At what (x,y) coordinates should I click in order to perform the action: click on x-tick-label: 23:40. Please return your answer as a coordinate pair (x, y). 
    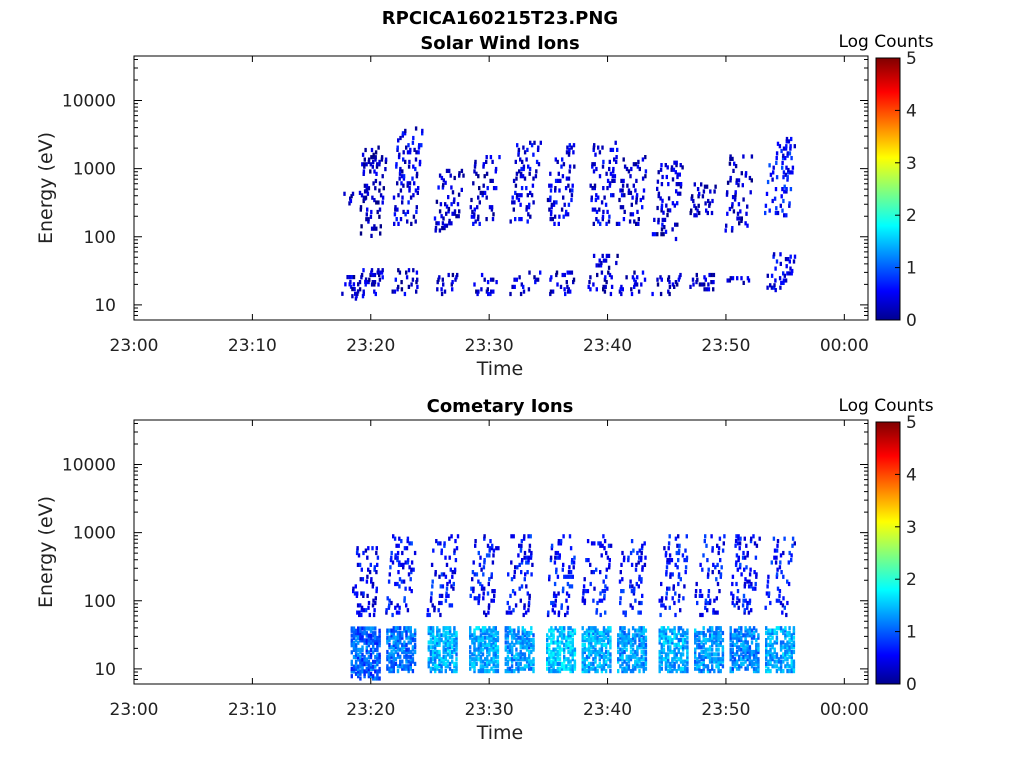
    Looking at the image, I should click on (607, 710).